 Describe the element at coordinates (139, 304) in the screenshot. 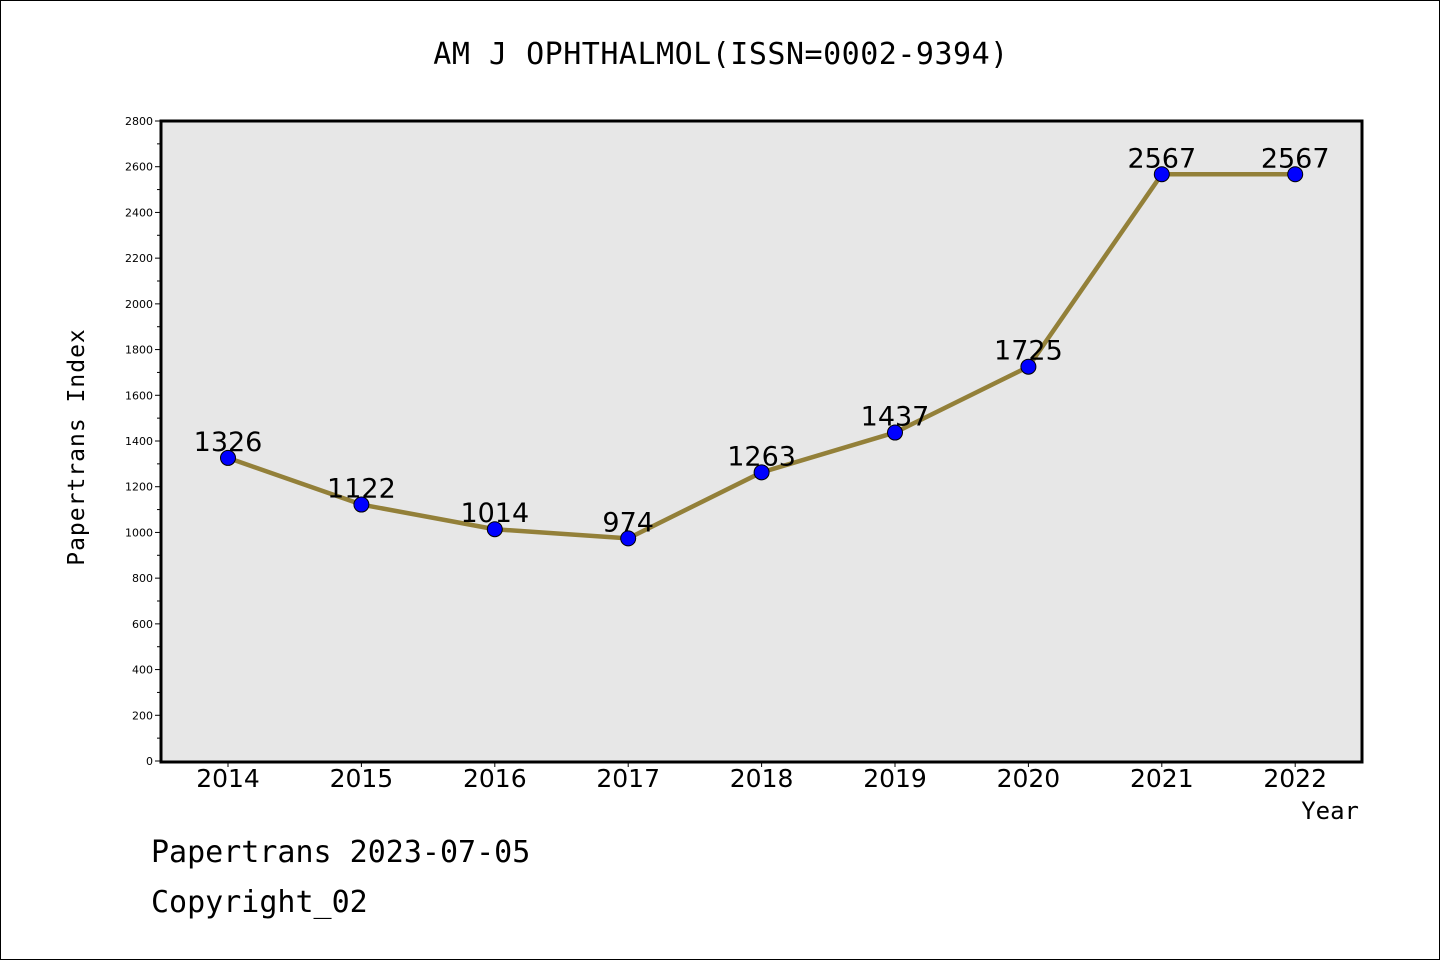

I see `y-tick-label: 2000` at that location.